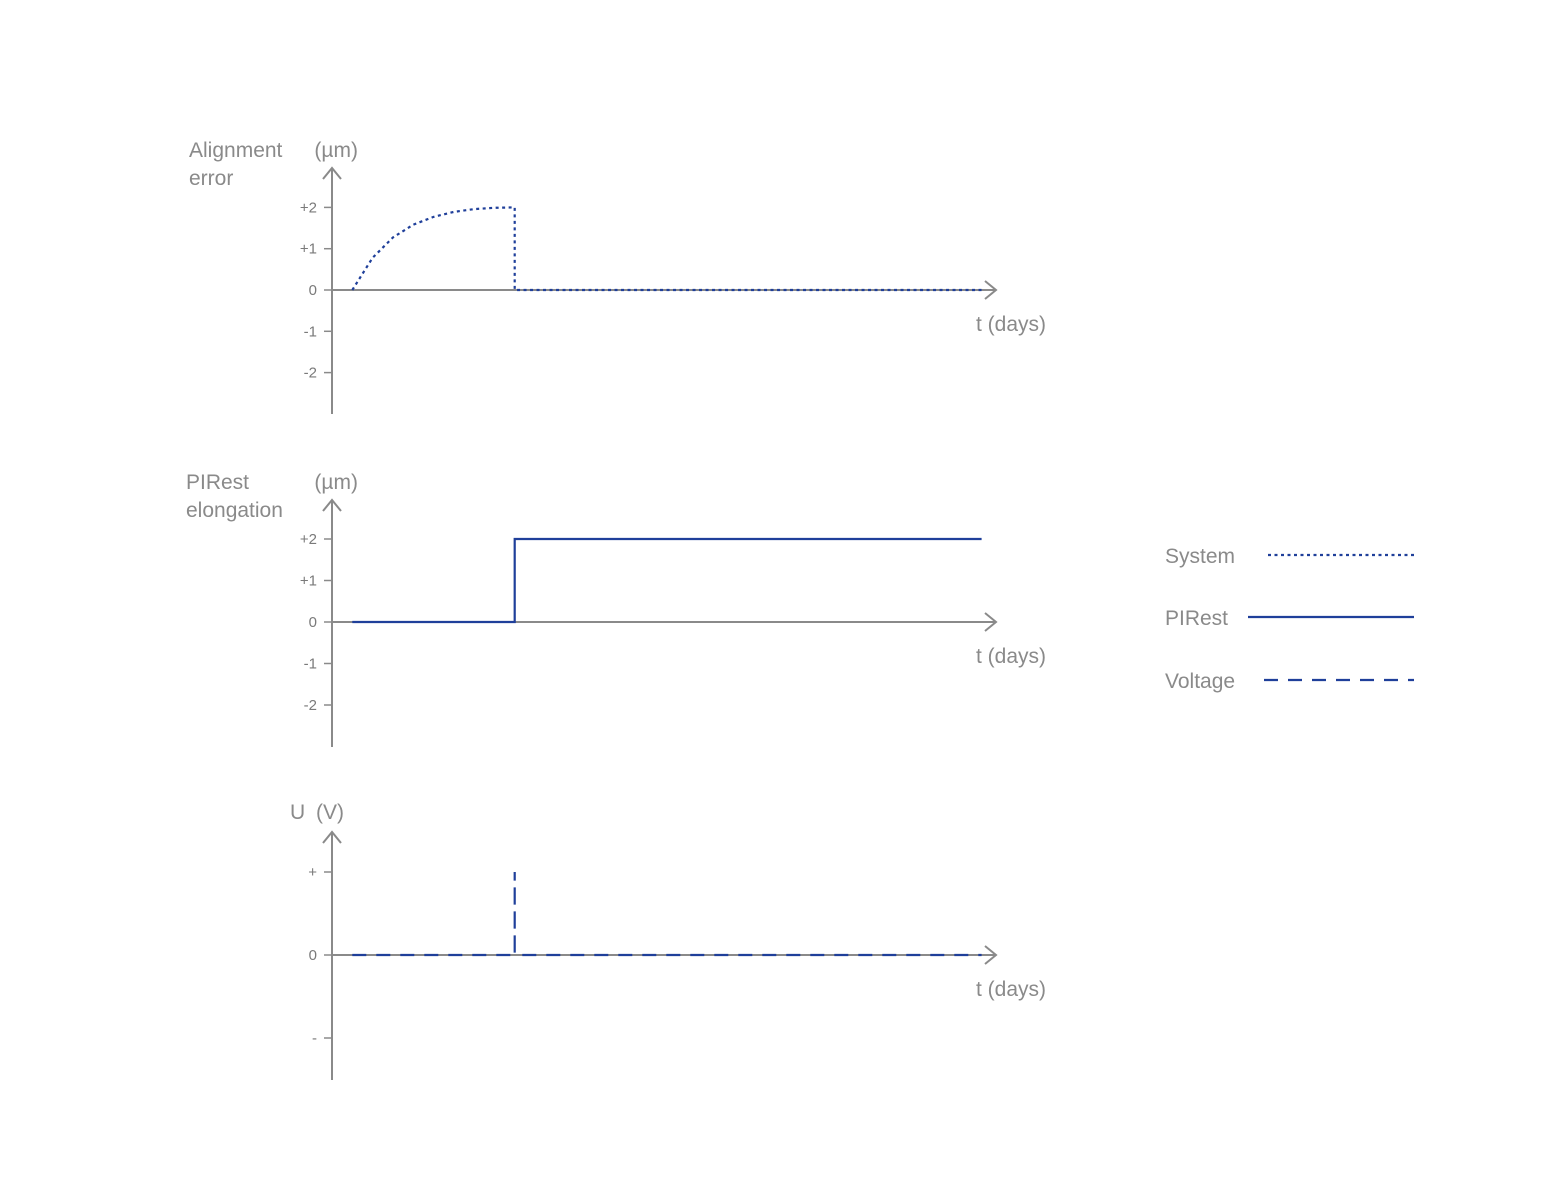  I want to click on chart-panel-1: +2 +1 0 -1 -2 Alignment error (µm) t (days), so click(617, 276).